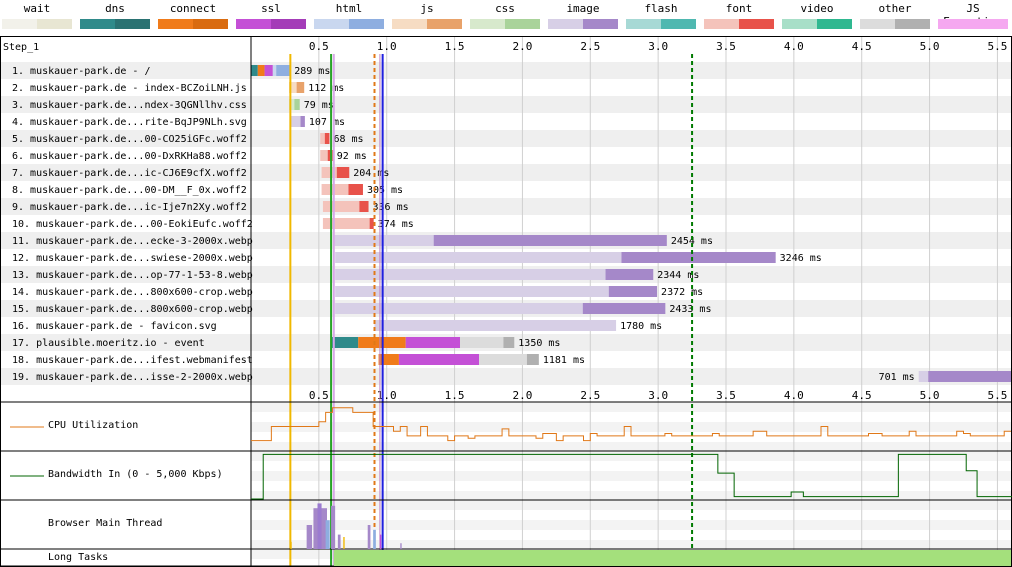 The height and width of the screenshot is (567, 1012). What do you see at coordinates (682, 292) in the screenshot?
I see `request-timing: 2372 ms` at bounding box center [682, 292].